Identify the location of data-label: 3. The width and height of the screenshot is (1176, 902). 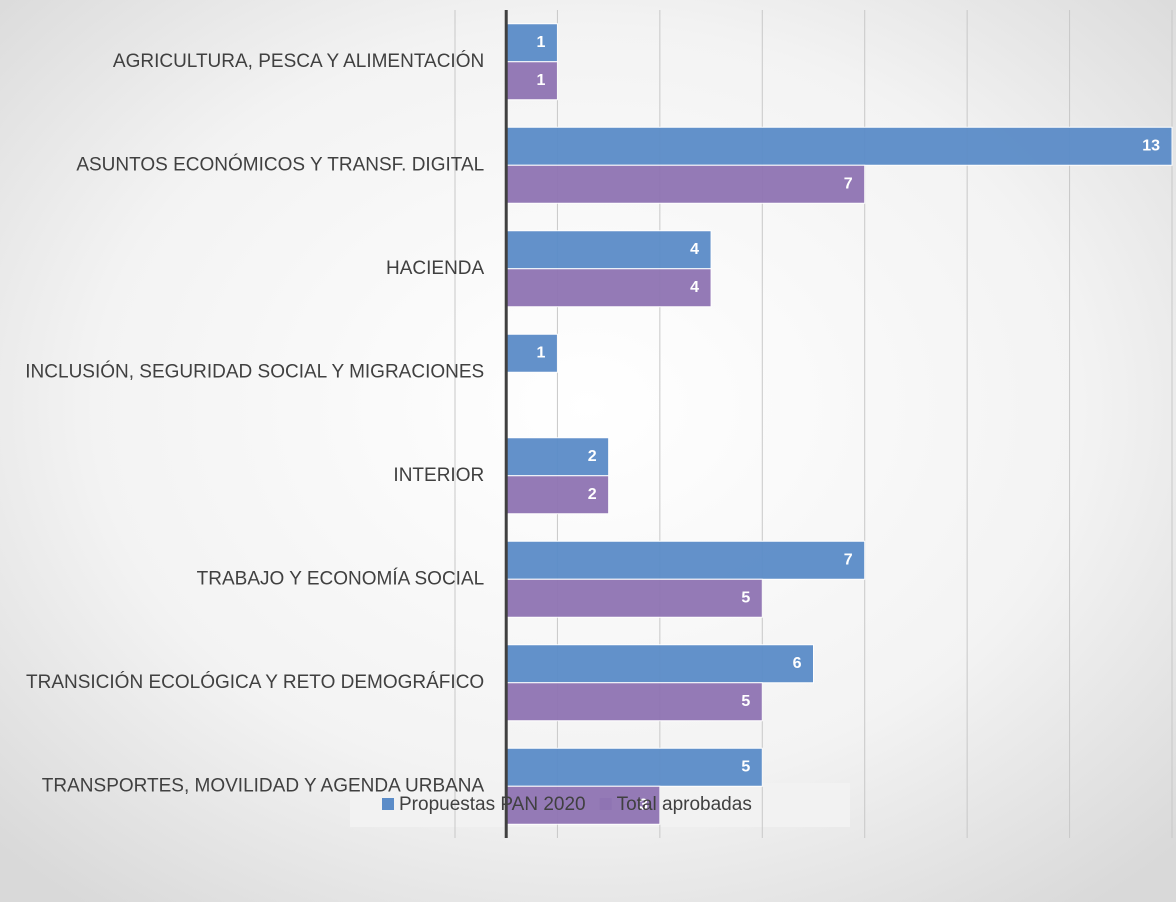
(643, 804).